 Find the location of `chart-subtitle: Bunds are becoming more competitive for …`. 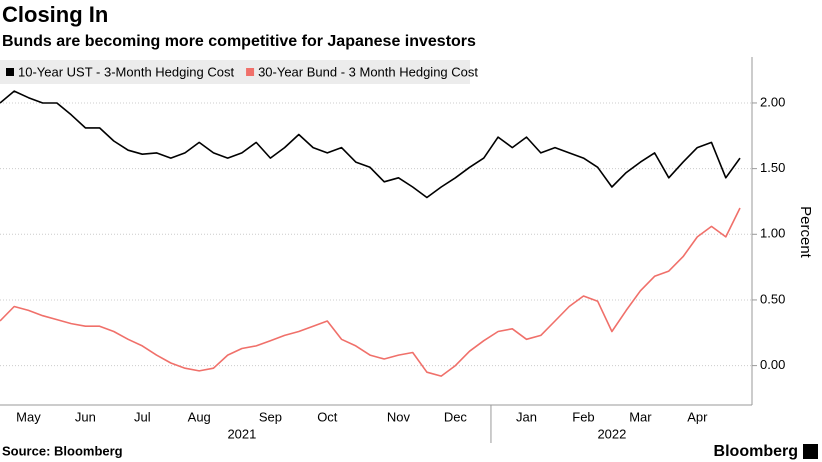

chart-subtitle: Bunds are becoming more competitive for … is located at coordinates (239, 41).